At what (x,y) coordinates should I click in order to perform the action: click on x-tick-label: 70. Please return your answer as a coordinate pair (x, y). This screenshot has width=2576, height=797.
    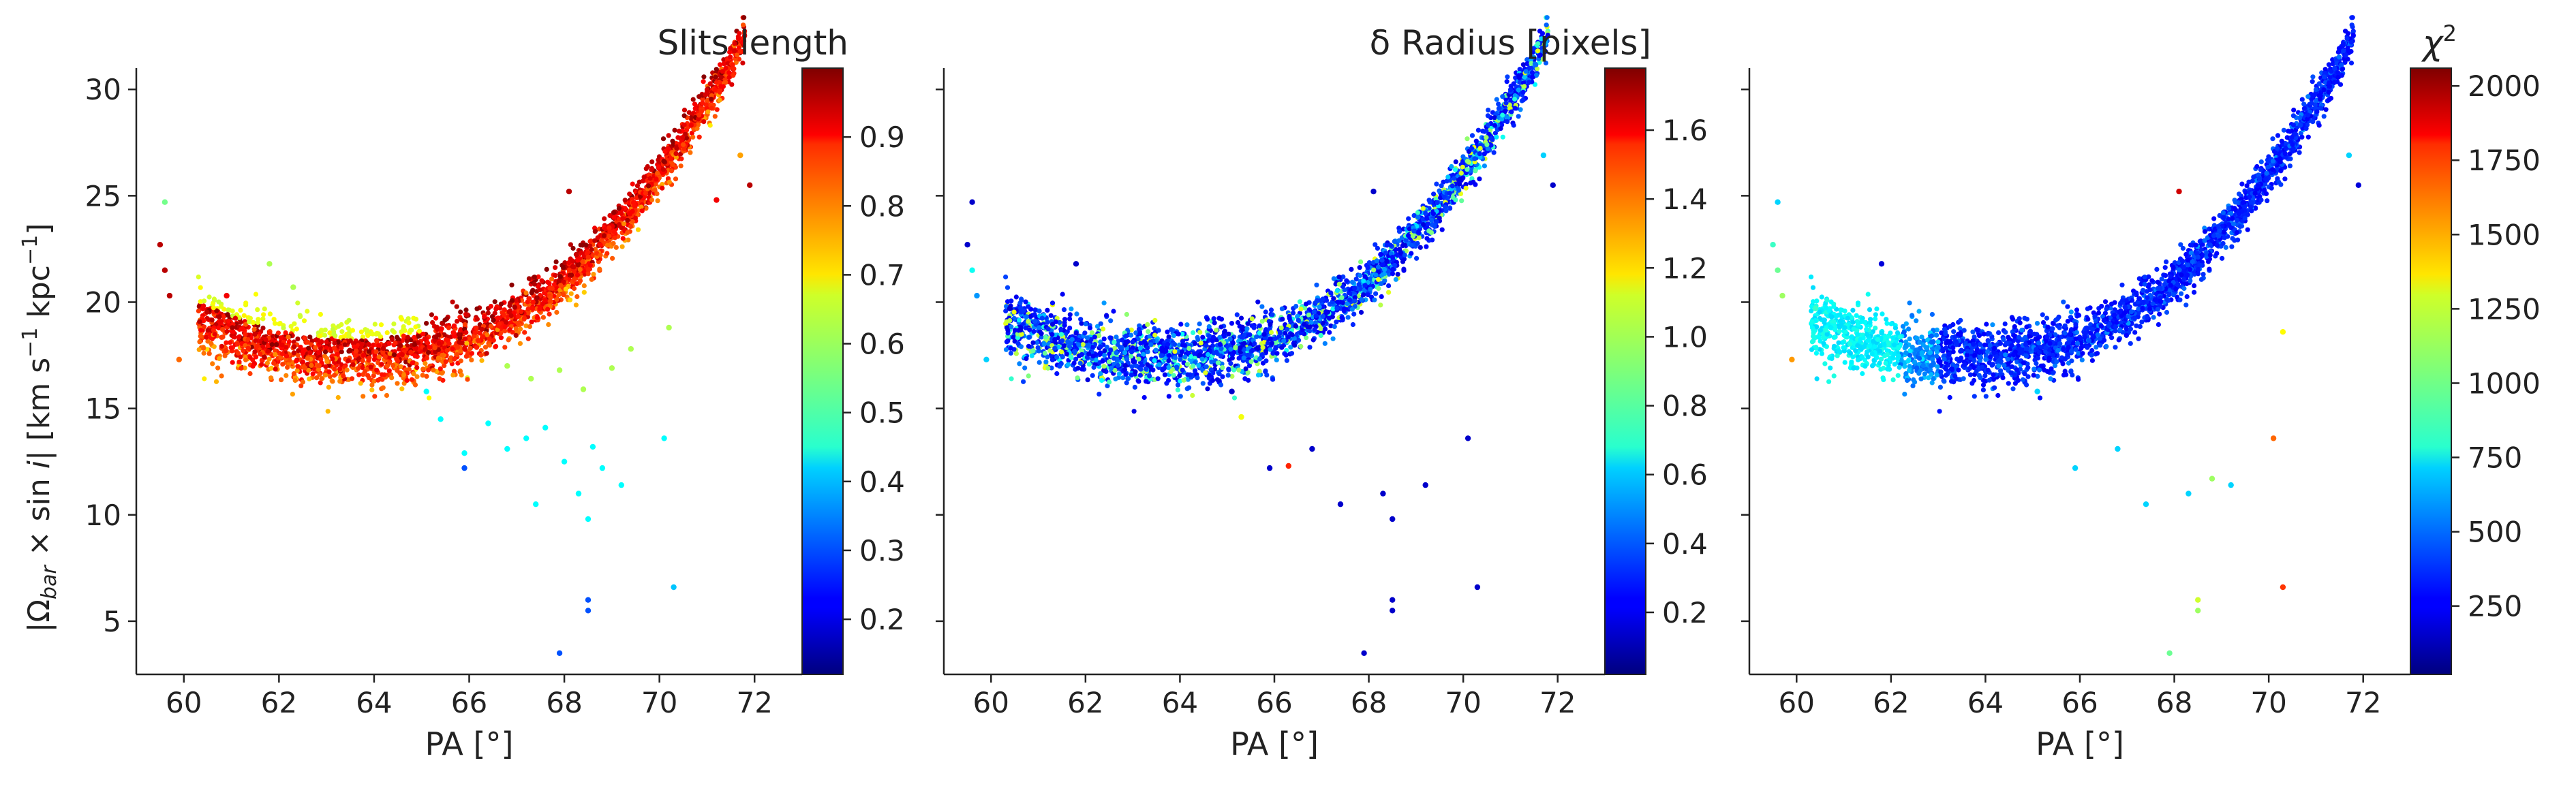
    Looking at the image, I should click on (659, 702).